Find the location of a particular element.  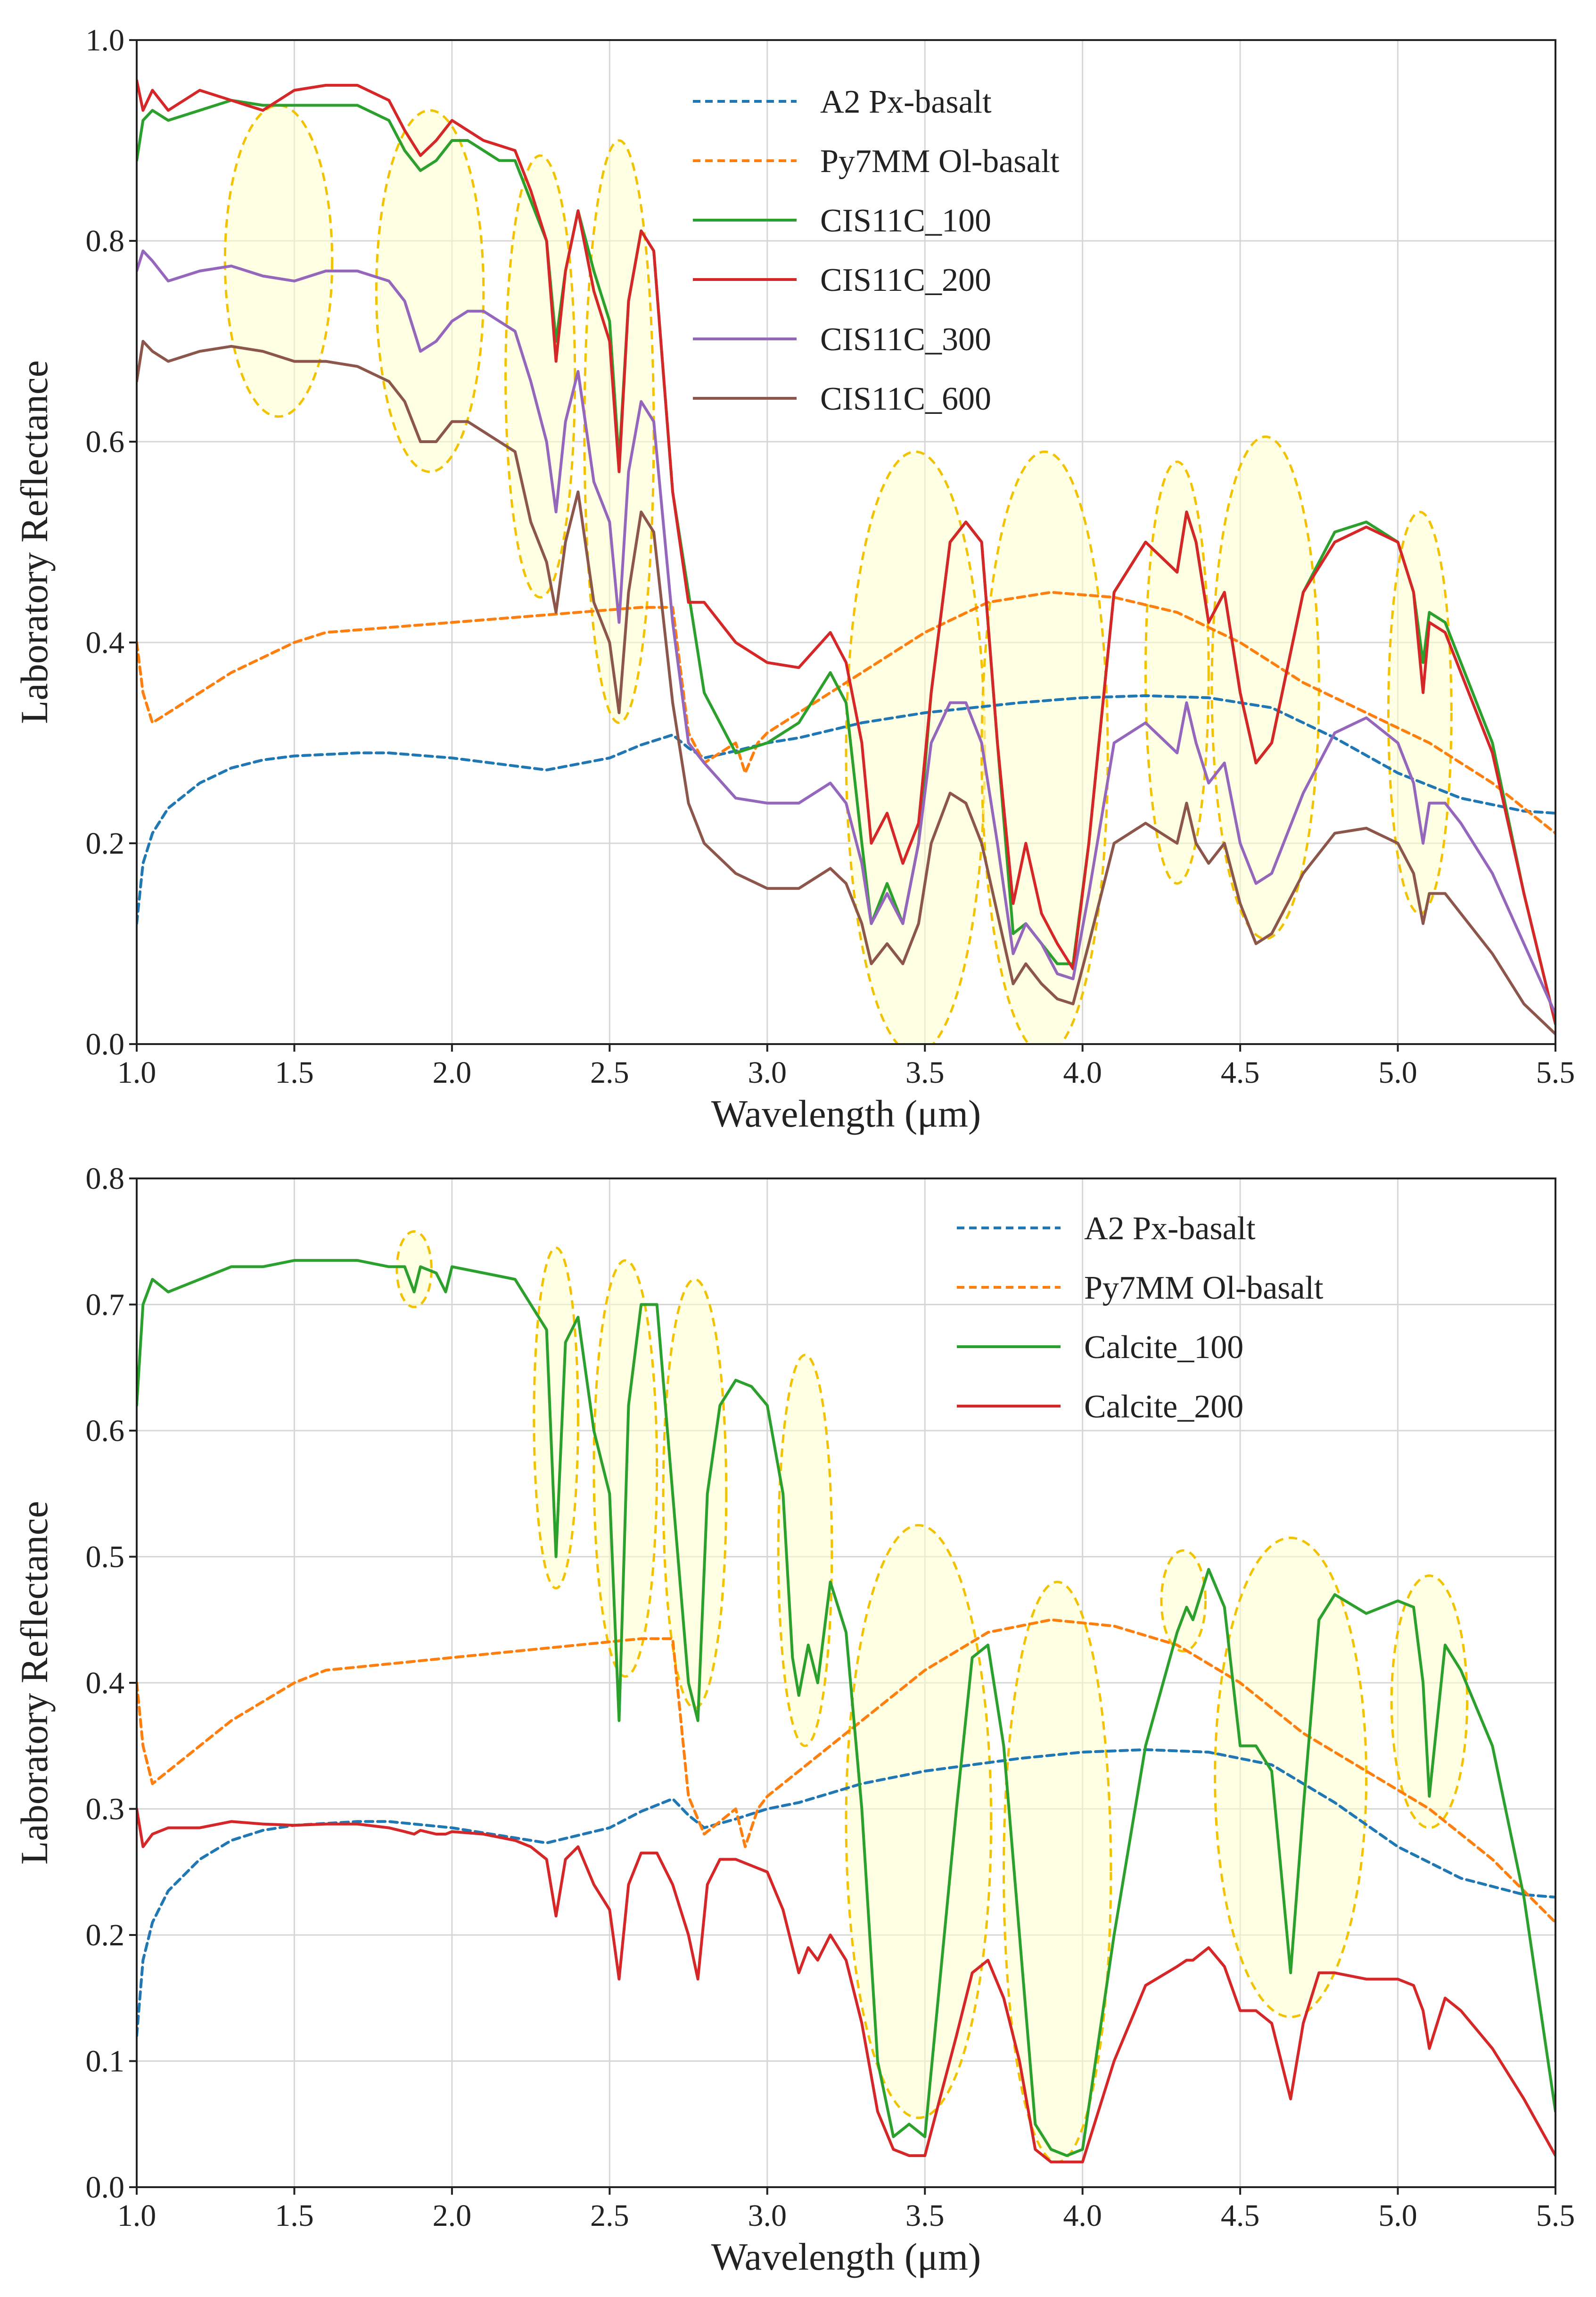

y-tick-label: 0.3 is located at coordinates (105, 1809).